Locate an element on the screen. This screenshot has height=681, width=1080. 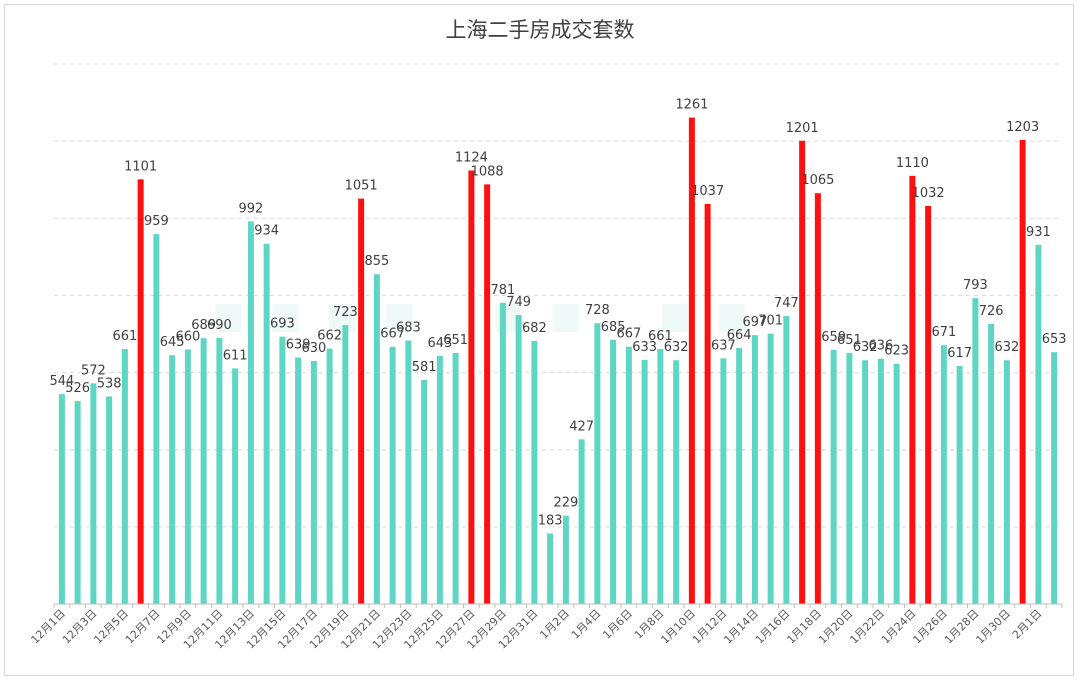
value-label: 636 is located at coordinates (880, 346).